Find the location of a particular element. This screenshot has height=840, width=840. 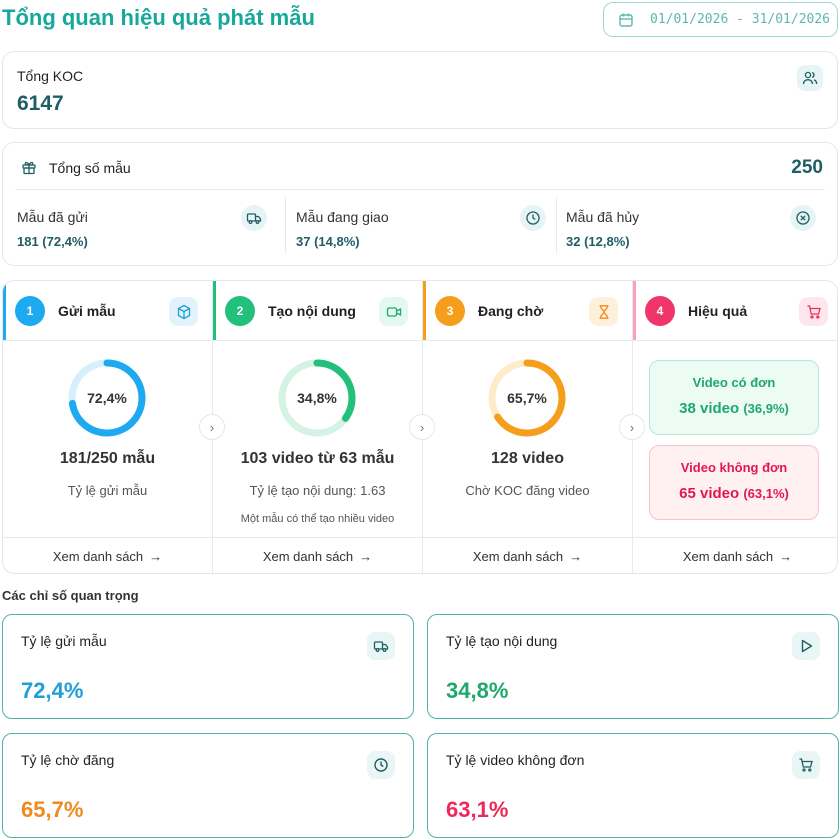

stage-title: Tạo nội dung is located at coordinates (312, 311).